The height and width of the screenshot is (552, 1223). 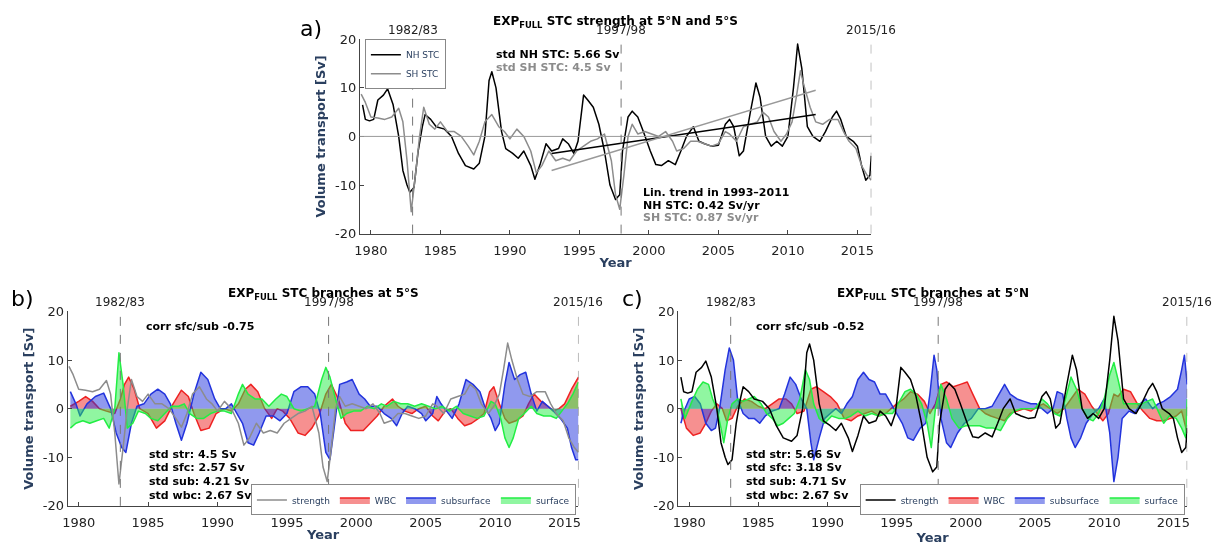 What do you see at coordinates (197, 467) in the screenshot?
I see `annotation: std sfc: 2.57 Sv` at bounding box center [197, 467].